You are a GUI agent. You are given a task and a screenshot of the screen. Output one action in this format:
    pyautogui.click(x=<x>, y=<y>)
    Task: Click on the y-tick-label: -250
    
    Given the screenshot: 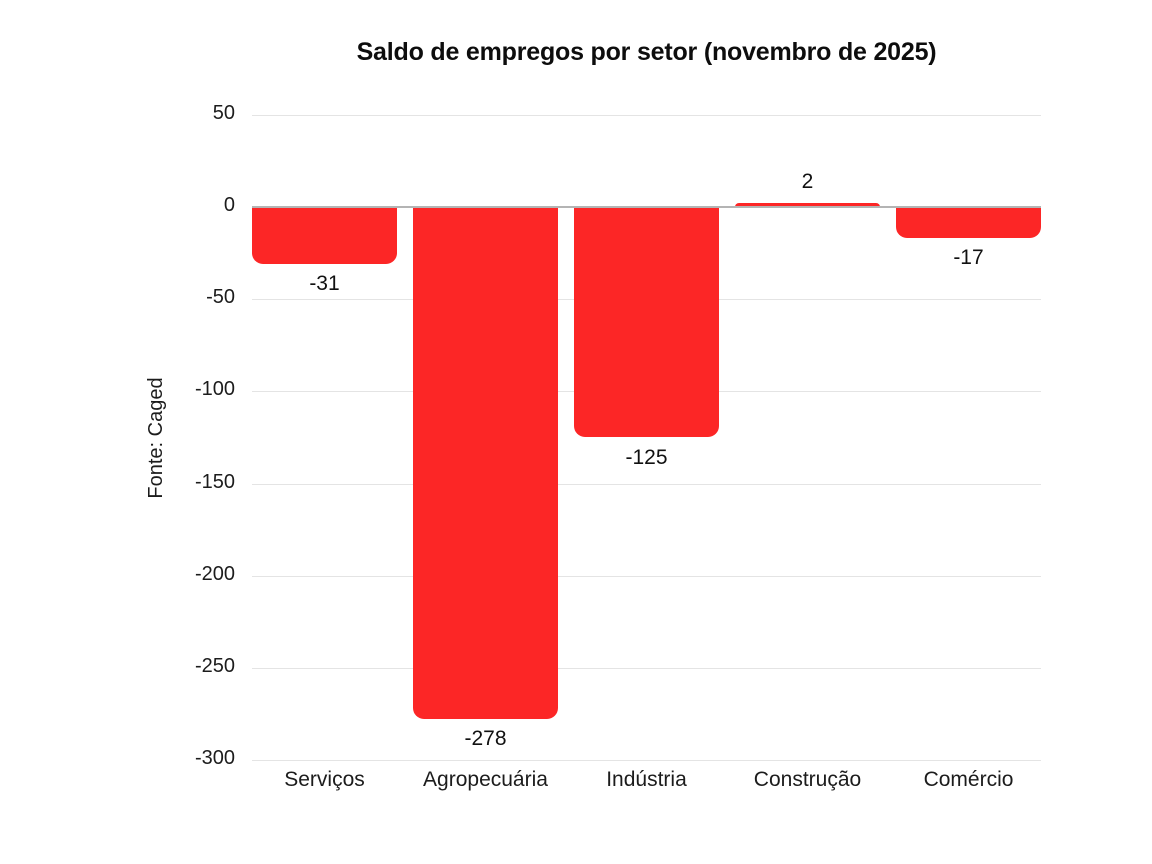 What is the action you would take?
    pyautogui.click(x=214, y=665)
    